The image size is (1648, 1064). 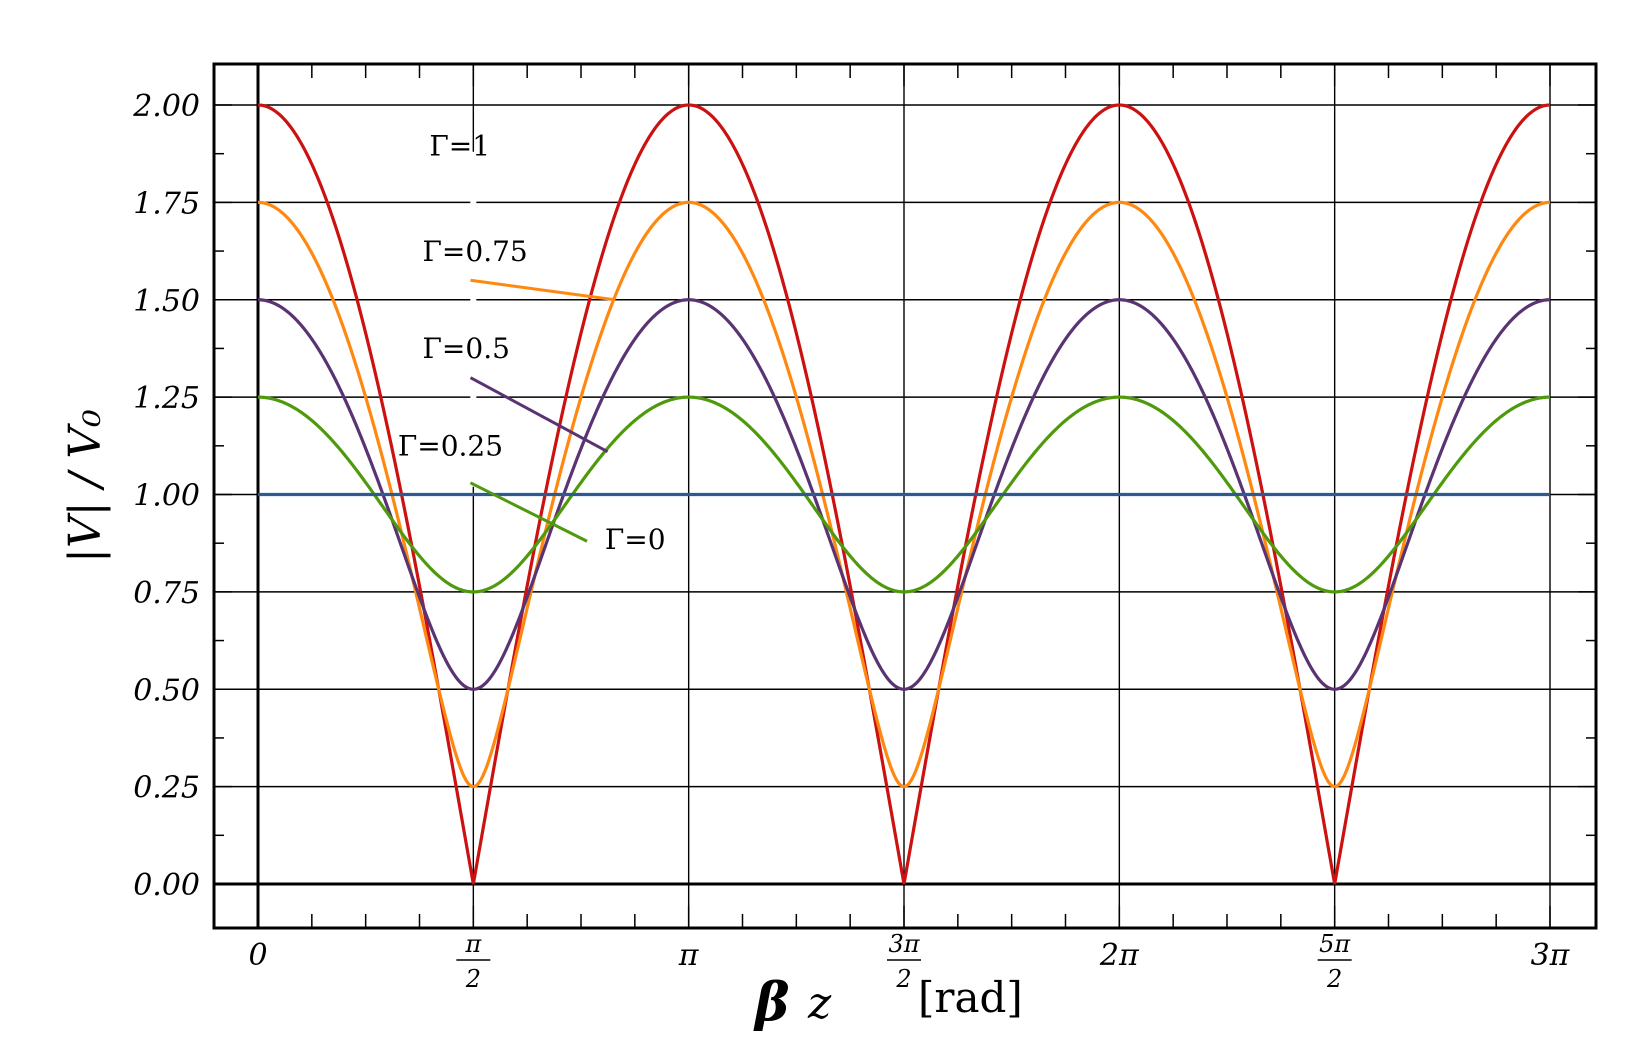 I want to click on y-tick-label: 1.75, so click(x=166, y=203).